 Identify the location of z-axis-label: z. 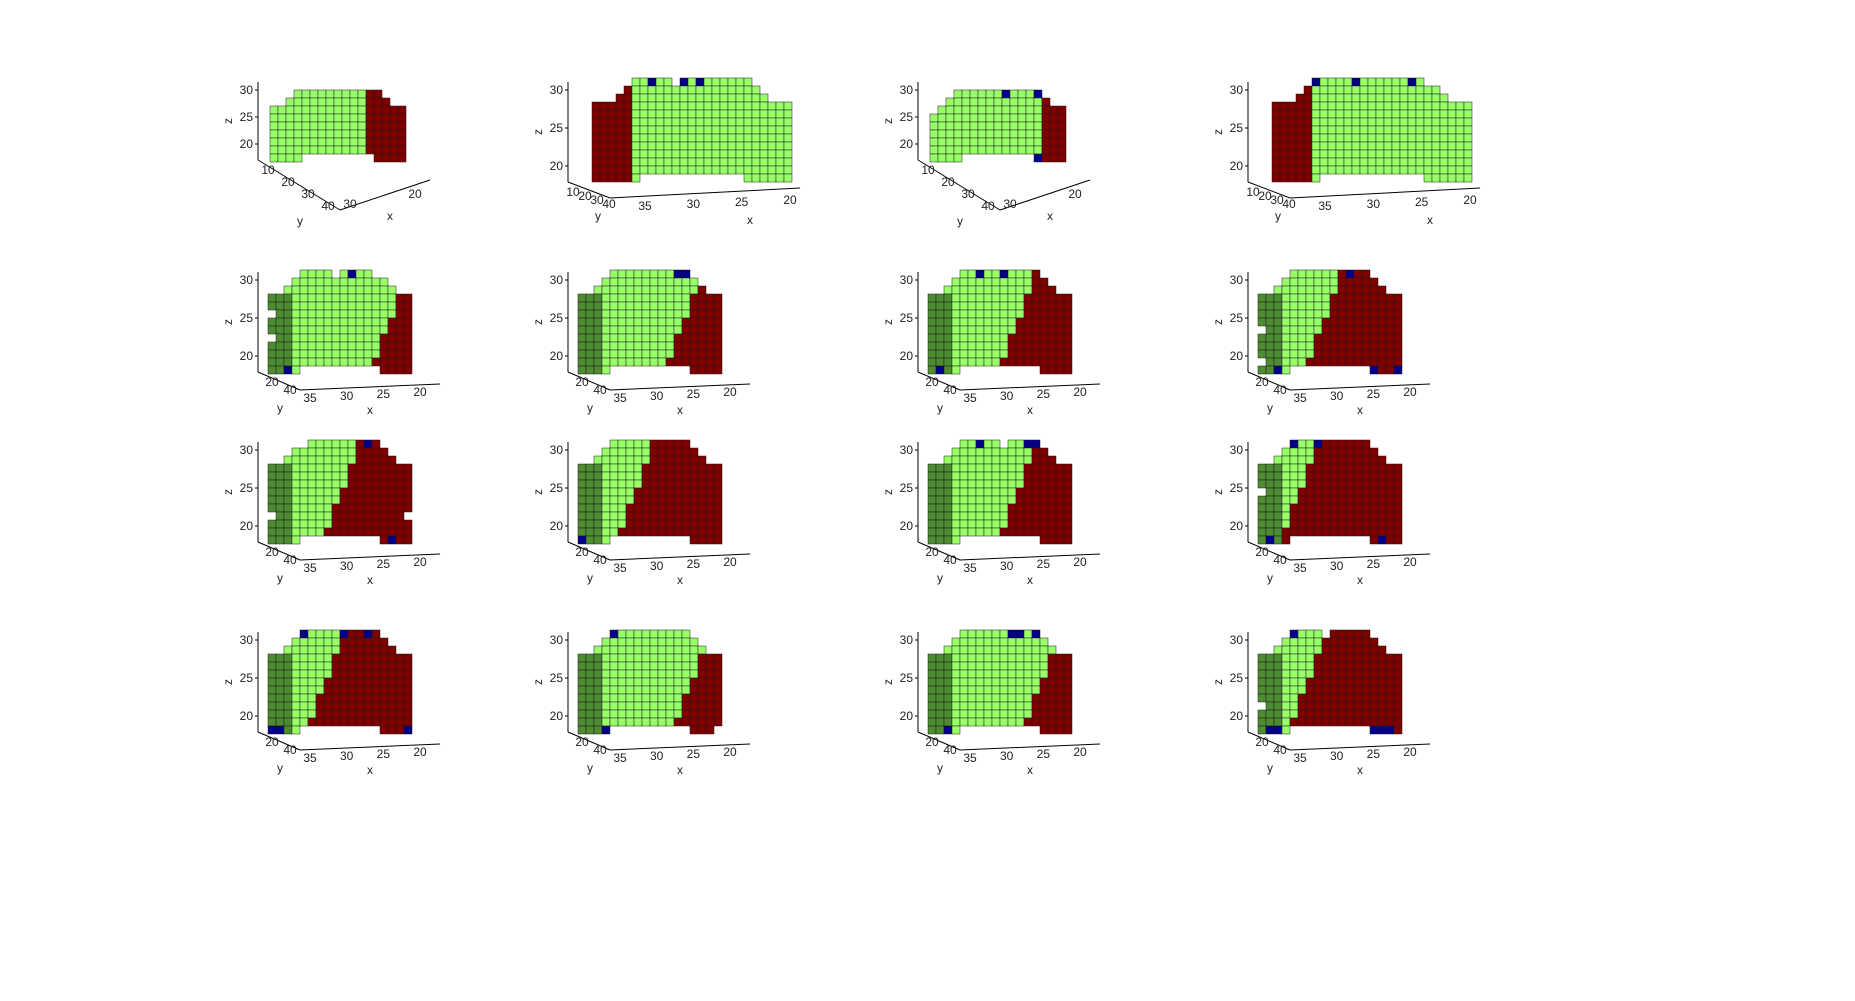
(228, 492).